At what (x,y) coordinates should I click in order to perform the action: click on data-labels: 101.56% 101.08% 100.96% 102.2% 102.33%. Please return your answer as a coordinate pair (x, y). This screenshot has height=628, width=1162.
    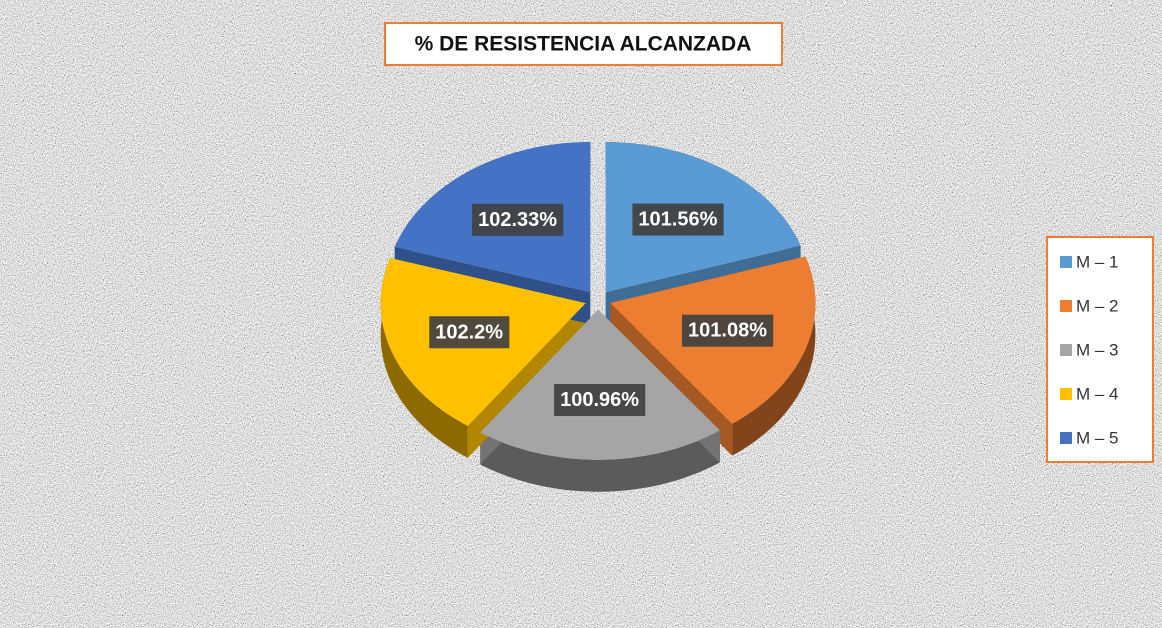
    Looking at the image, I should click on (601, 310).